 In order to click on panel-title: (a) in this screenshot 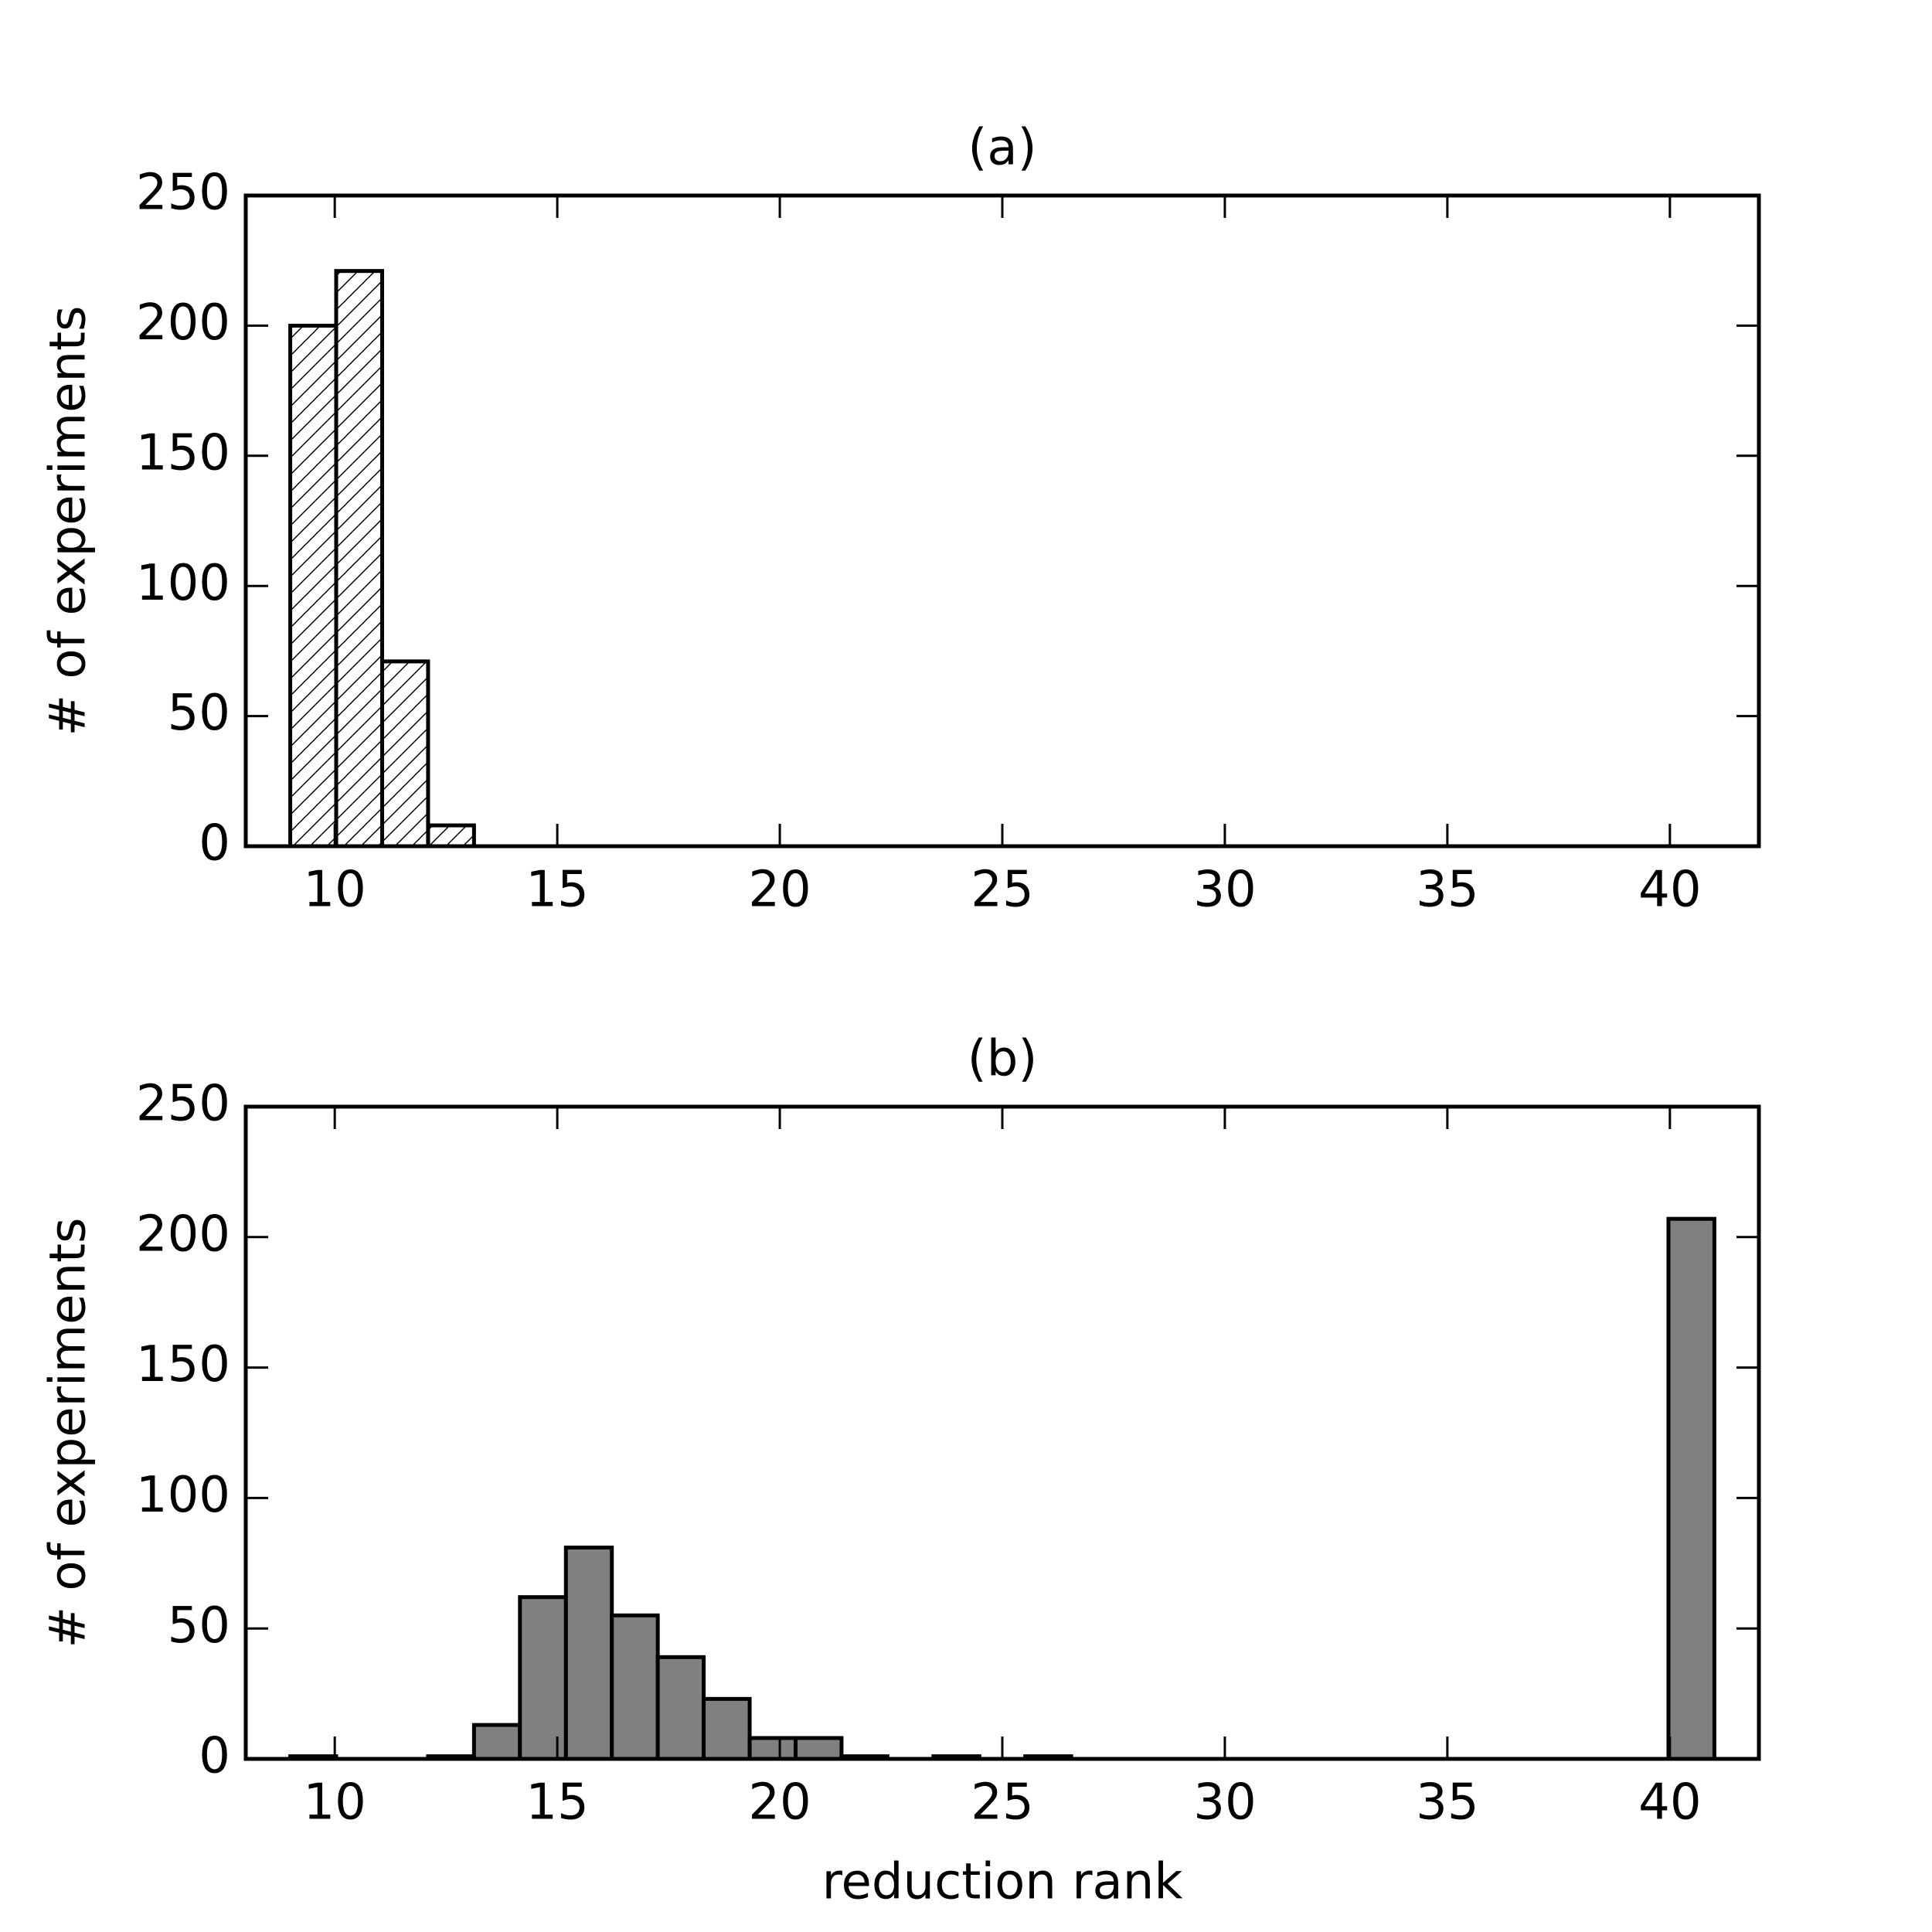, I will do `click(1002, 148)`.